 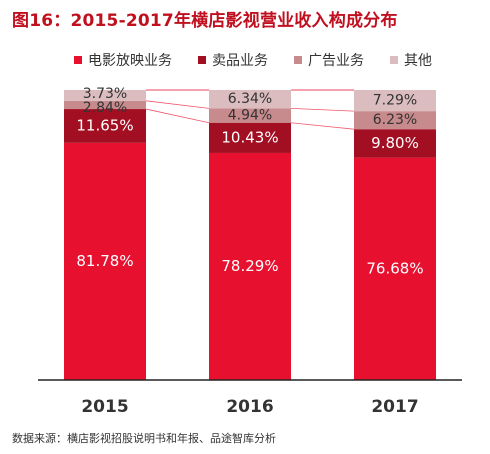 I want to click on bar-other-2017, so click(x=395, y=101).